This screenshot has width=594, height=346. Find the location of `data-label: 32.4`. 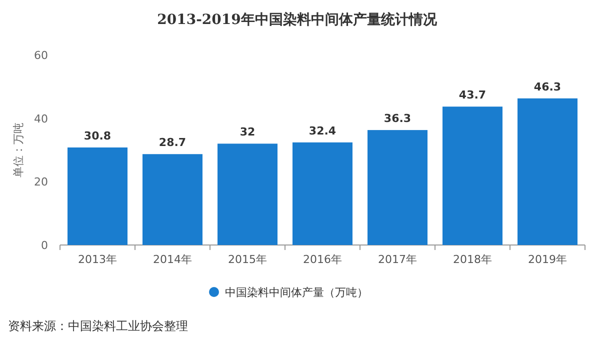

data-label: 32.4 is located at coordinates (322, 131).